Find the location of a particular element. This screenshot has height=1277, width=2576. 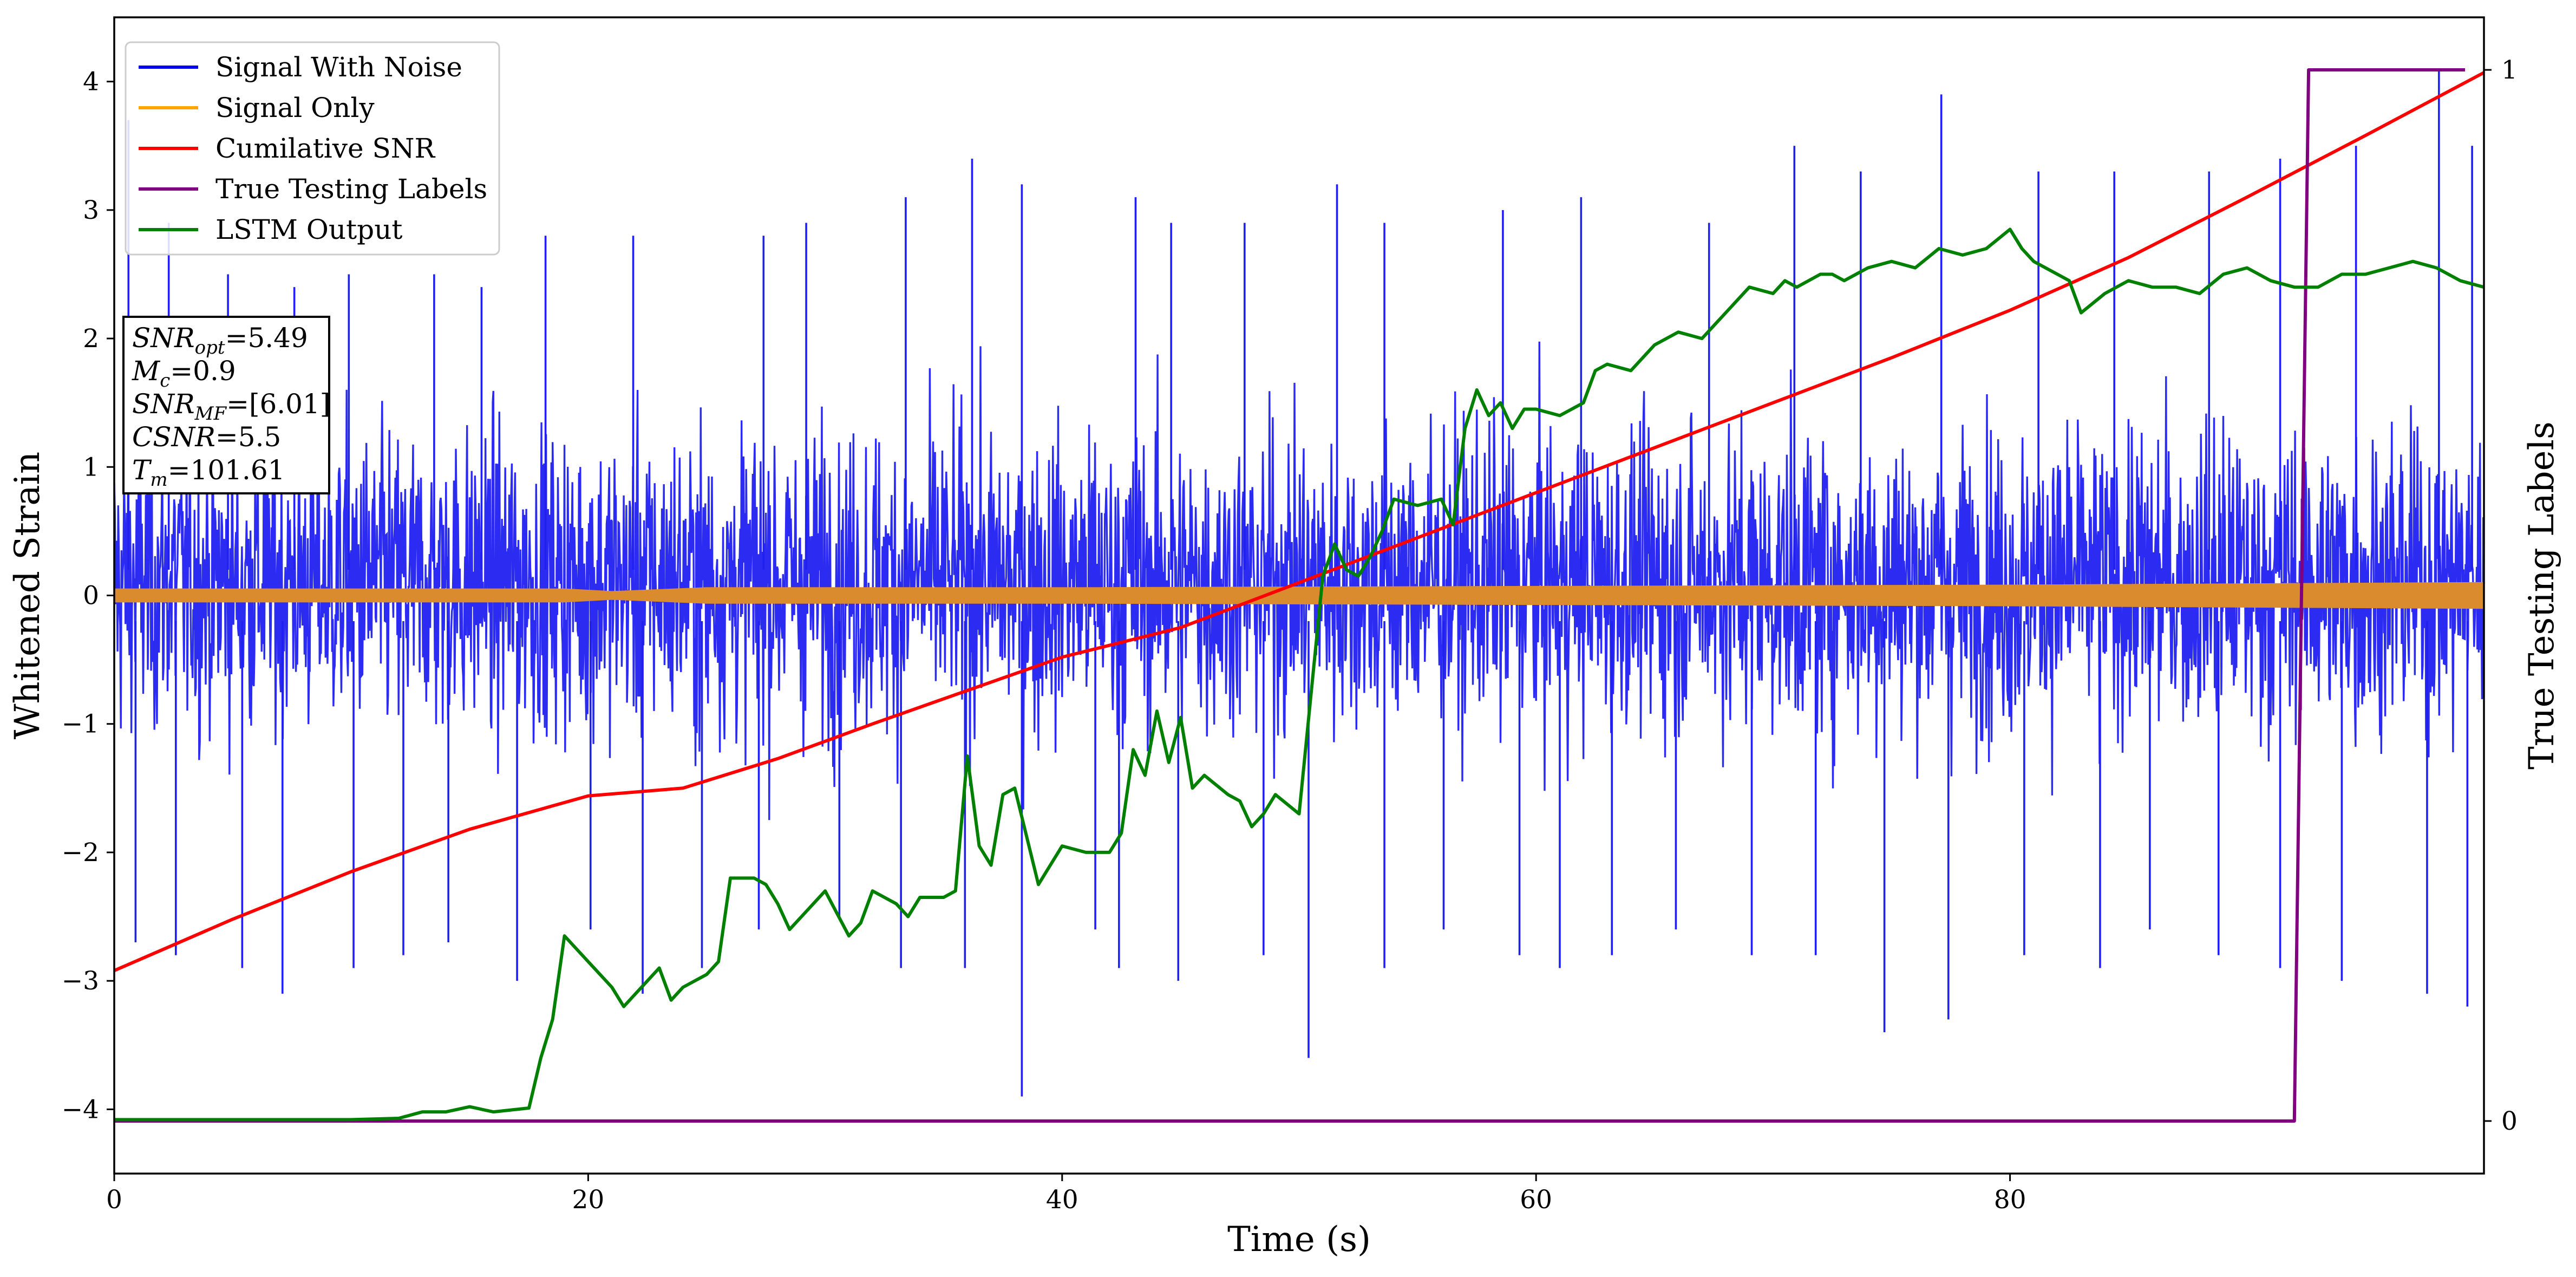

info-box-line: Mc=0.9 is located at coordinates (184, 373).